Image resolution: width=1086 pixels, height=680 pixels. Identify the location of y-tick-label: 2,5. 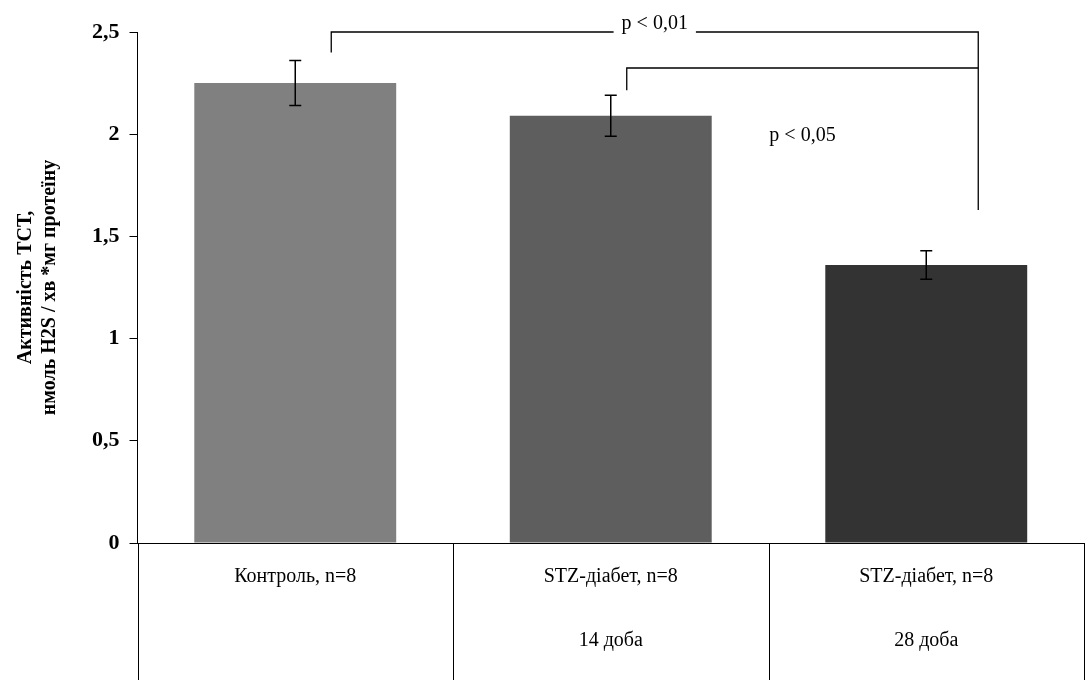
(106, 30).